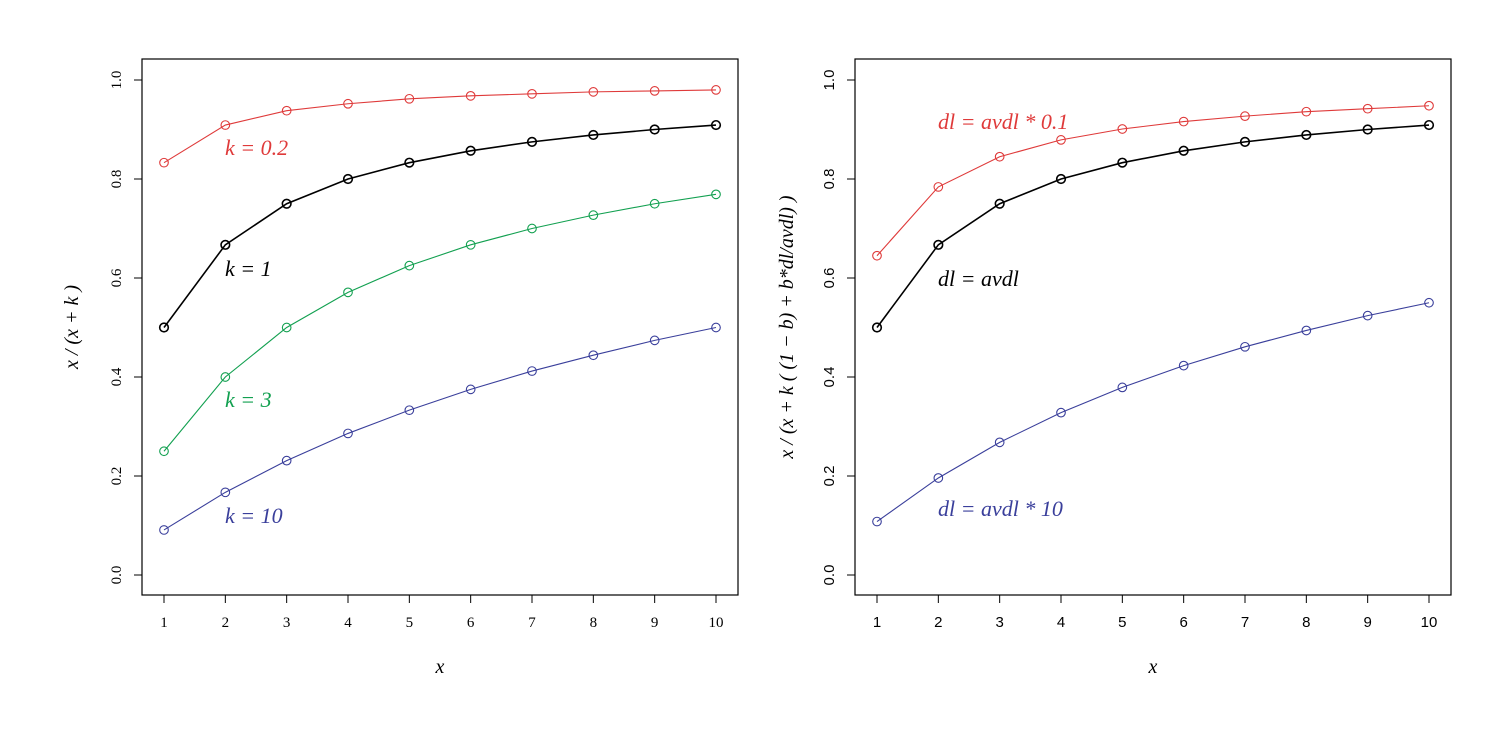 The width and height of the screenshot is (1512, 733). Describe the element at coordinates (248, 268) in the screenshot. I see `series-label: k = 1` at that location.